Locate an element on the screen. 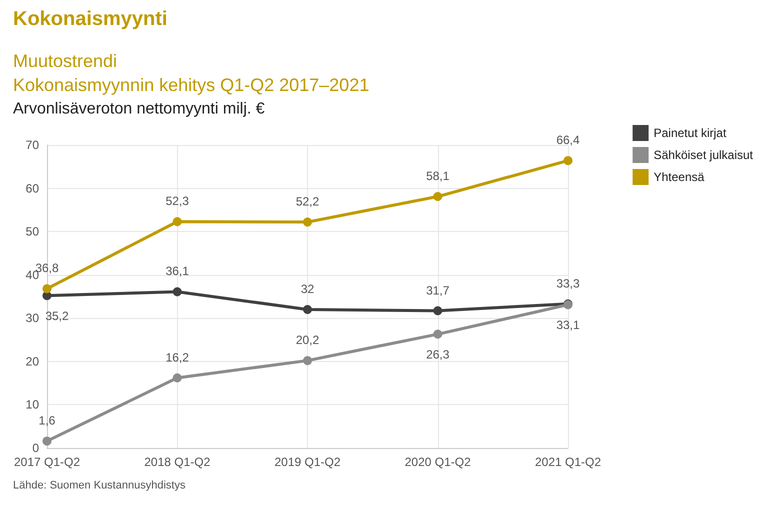  y-tick-label: 70 is located at coordinates (33, 145).